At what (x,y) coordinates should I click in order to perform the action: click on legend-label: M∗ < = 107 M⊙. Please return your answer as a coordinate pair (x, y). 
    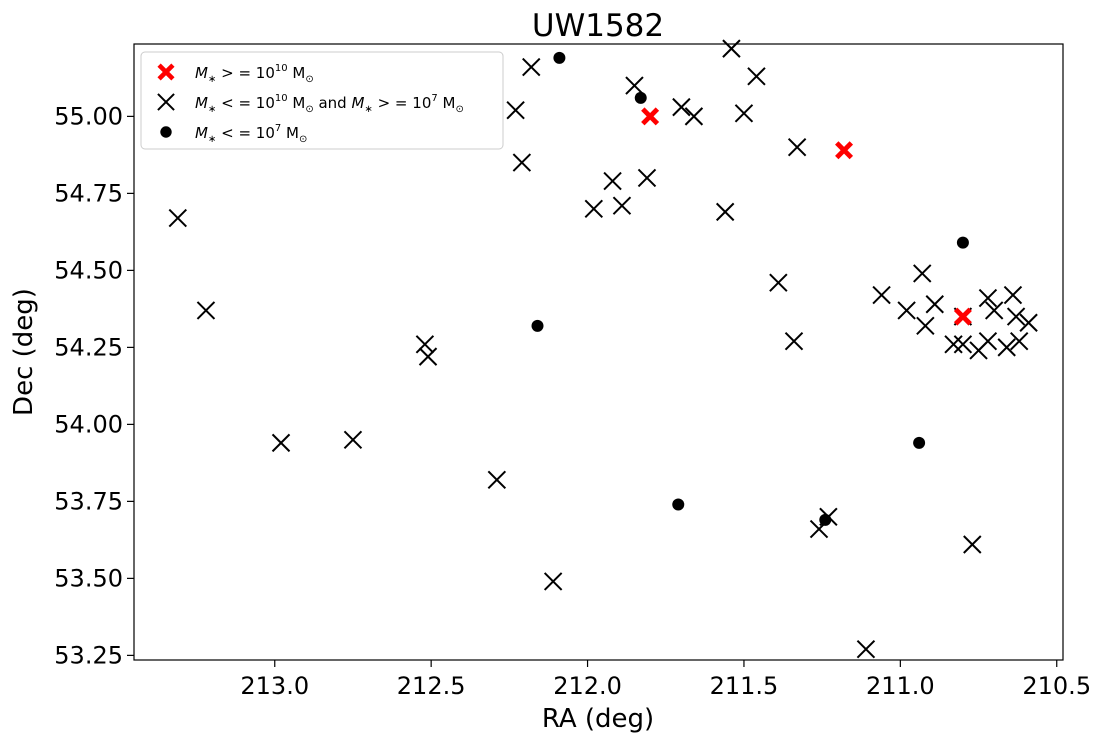
    Looking at the image, I should click on (251, 134).